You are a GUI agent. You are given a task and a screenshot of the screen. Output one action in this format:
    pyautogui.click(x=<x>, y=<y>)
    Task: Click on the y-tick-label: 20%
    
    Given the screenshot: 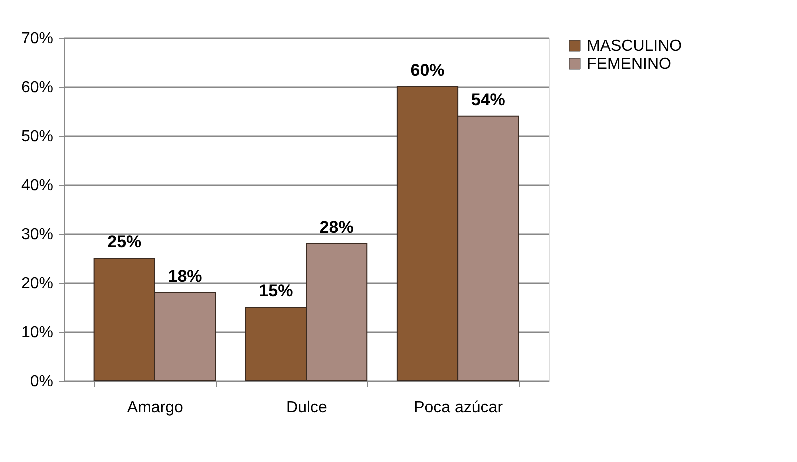 What is the action you would take?
    pyautogui.click(x=37, y=284)
    